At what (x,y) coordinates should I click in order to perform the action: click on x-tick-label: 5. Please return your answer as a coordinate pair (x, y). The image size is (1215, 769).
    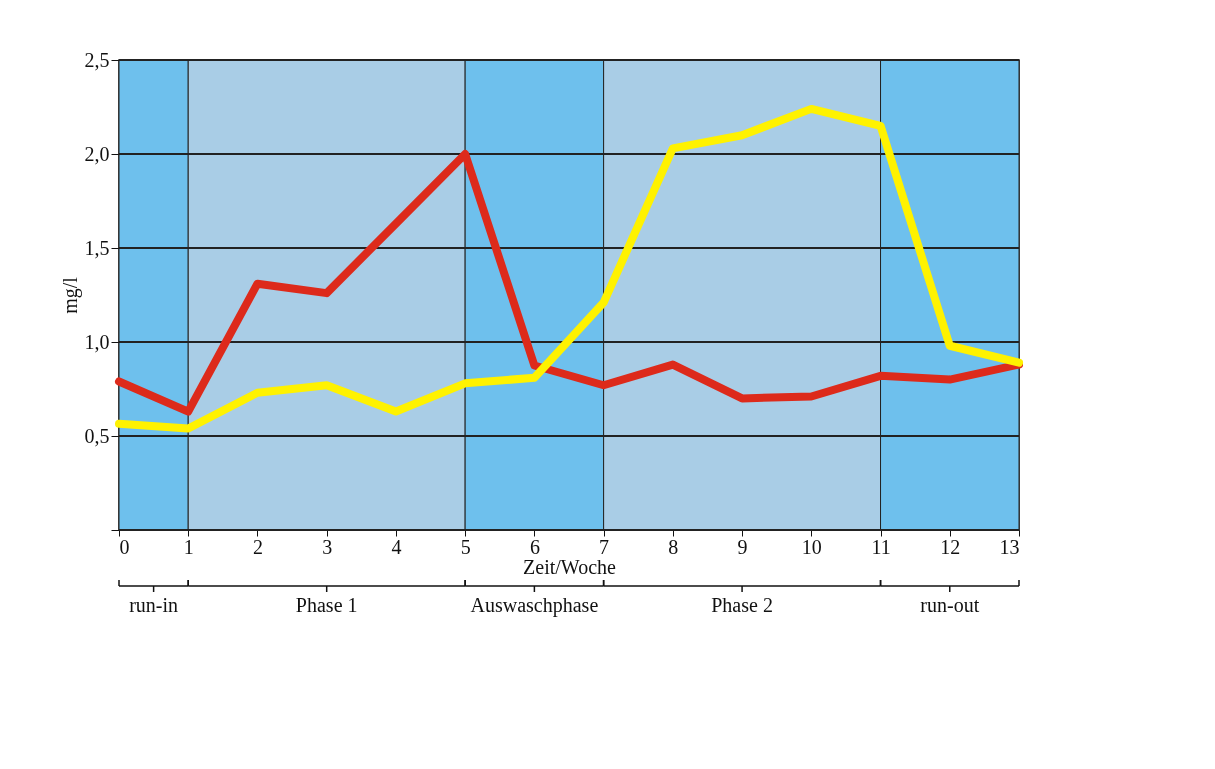
    Looking at the image, I should click on (465, 546).